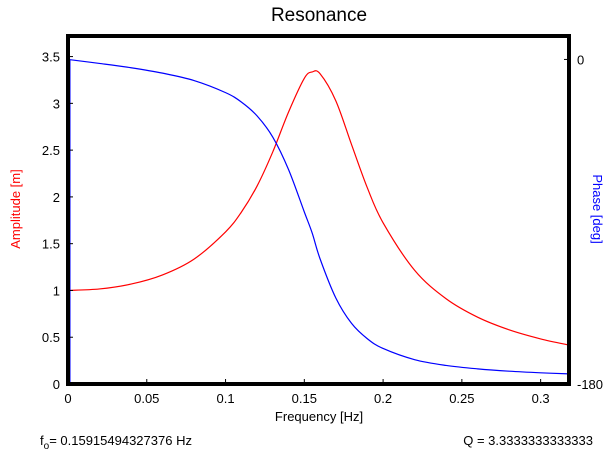 This screenshot has height=465, width=615. What do you see at coordinates (56, 103) in the screenshot?
I see `y-left-tick-label: 3` at bounding box center [56, 103].